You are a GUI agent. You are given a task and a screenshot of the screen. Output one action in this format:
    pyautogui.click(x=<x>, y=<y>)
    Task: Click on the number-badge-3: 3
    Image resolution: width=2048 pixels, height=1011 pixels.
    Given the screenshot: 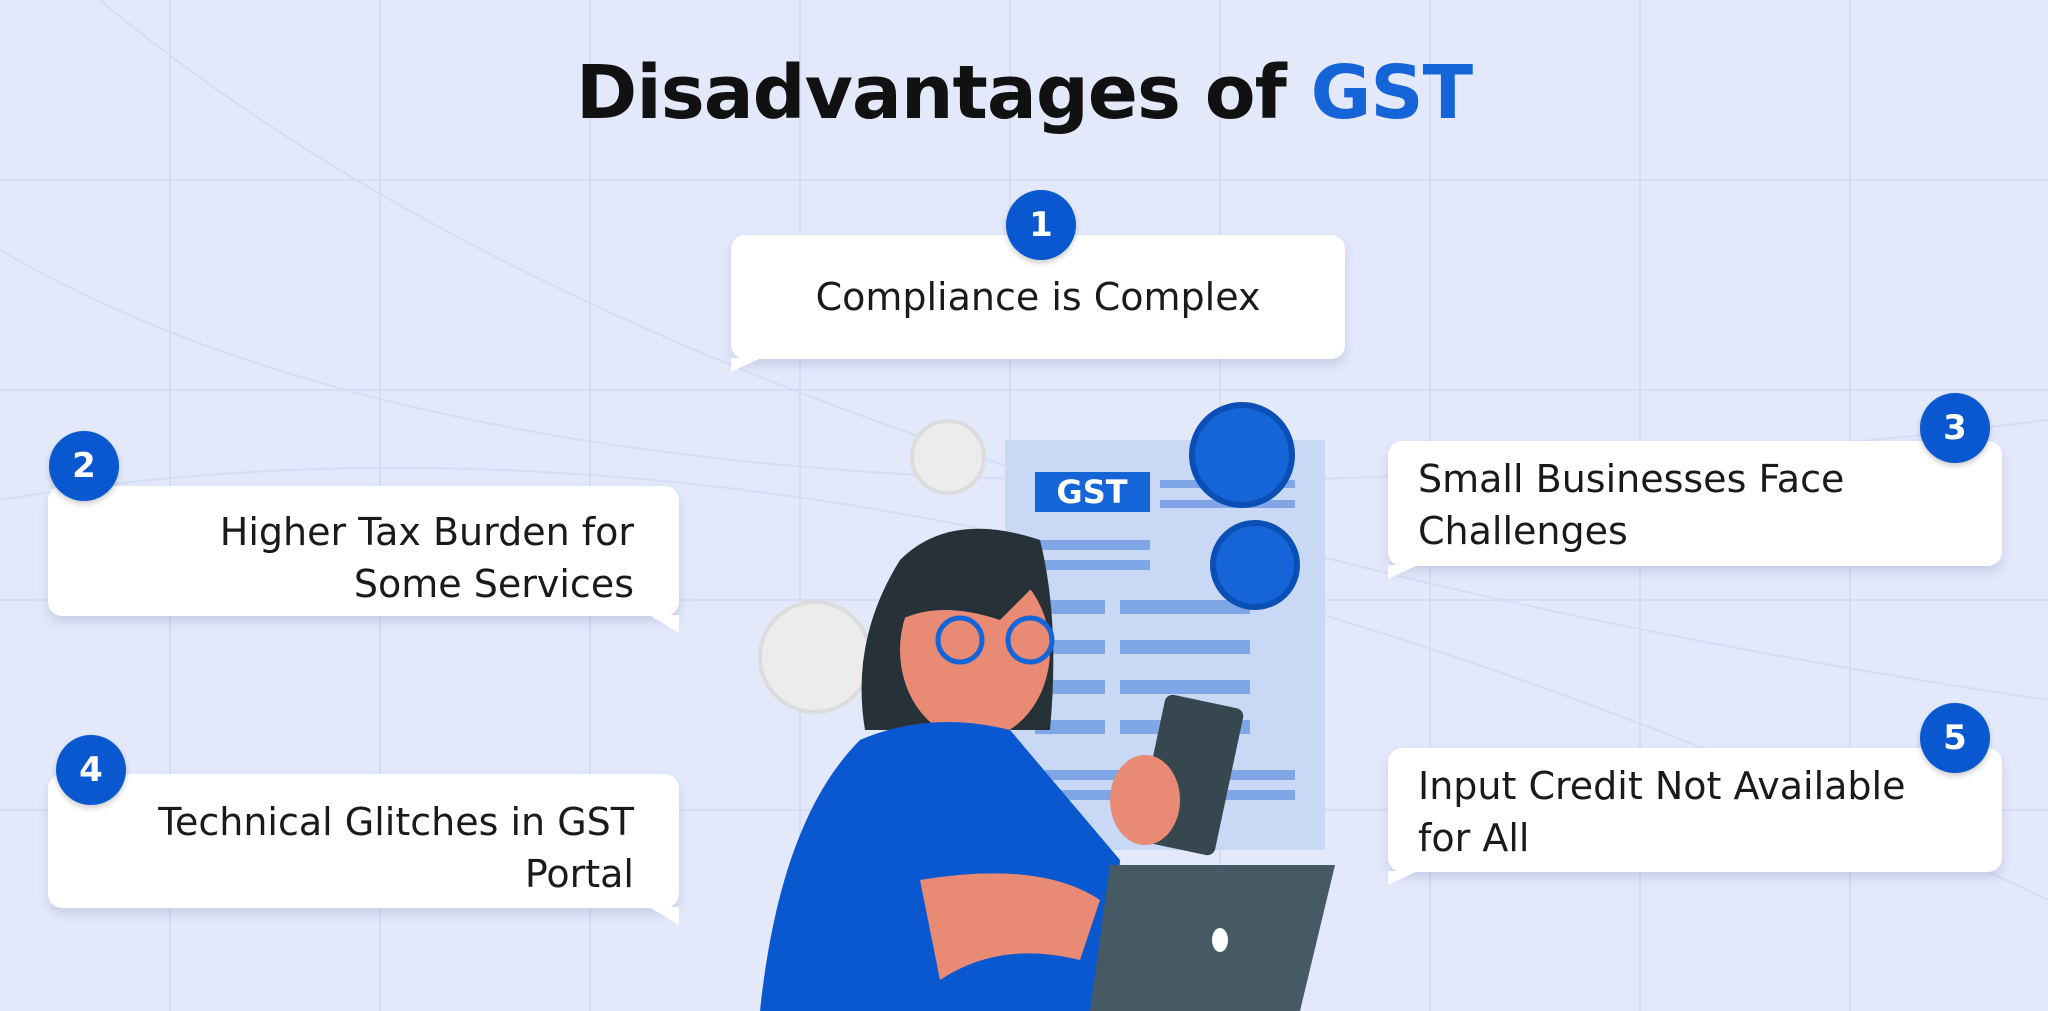 What is the action you would take?
    pyautogui.click(x=1955, y=428)
    